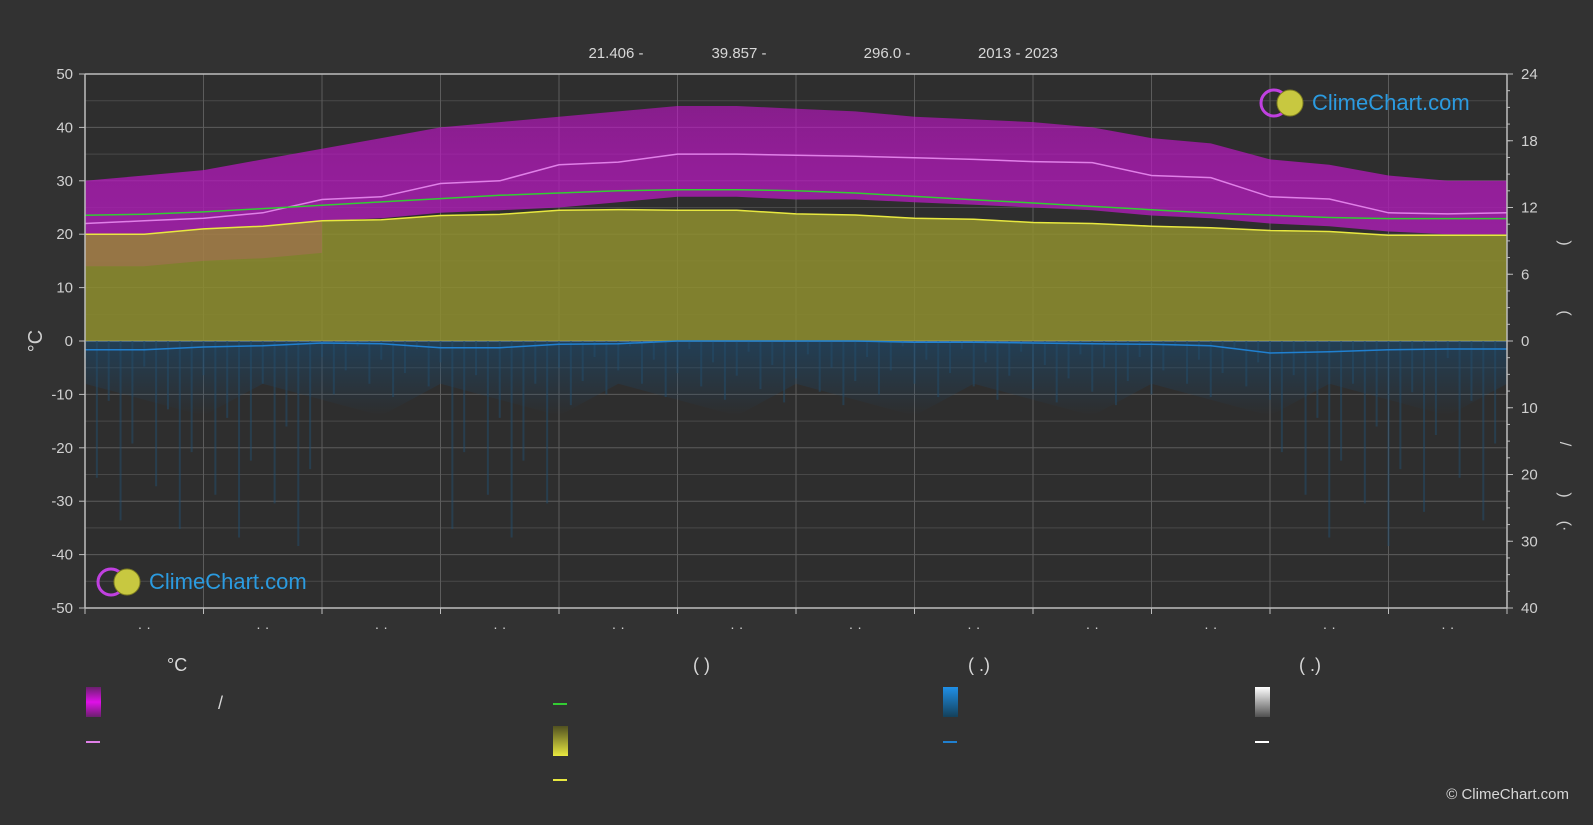  Describe the element at coordinates (1529, 608) in the screenshot. I see `y3-tick-label: 40` at that location.